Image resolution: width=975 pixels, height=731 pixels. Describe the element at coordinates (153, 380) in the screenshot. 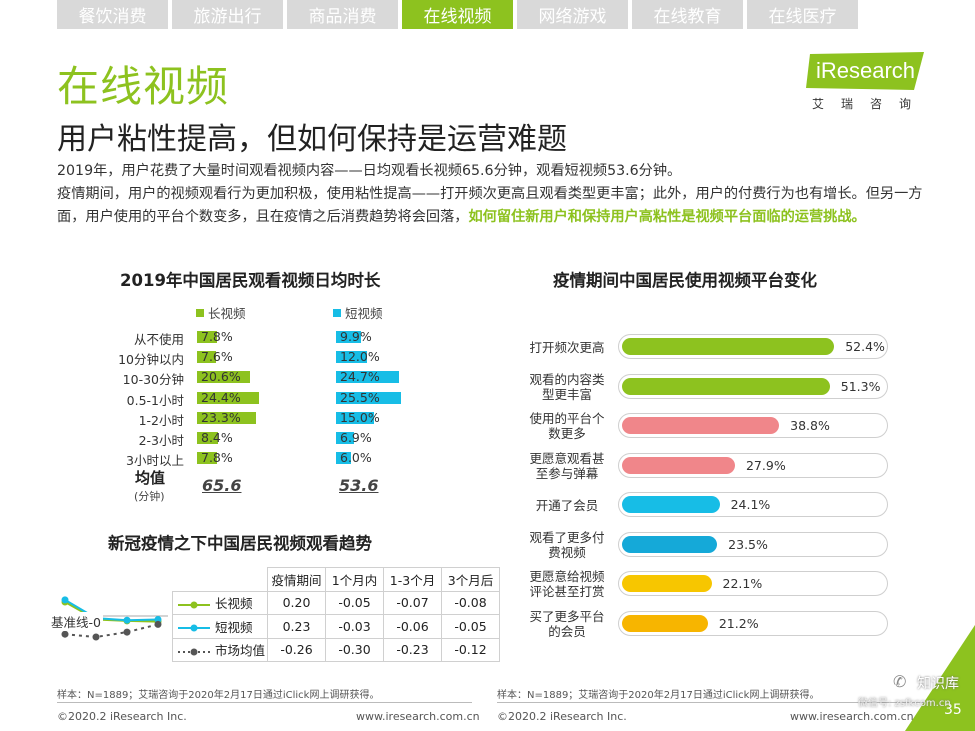

I see `chart1-category-label: 10-30分钟` at that location.